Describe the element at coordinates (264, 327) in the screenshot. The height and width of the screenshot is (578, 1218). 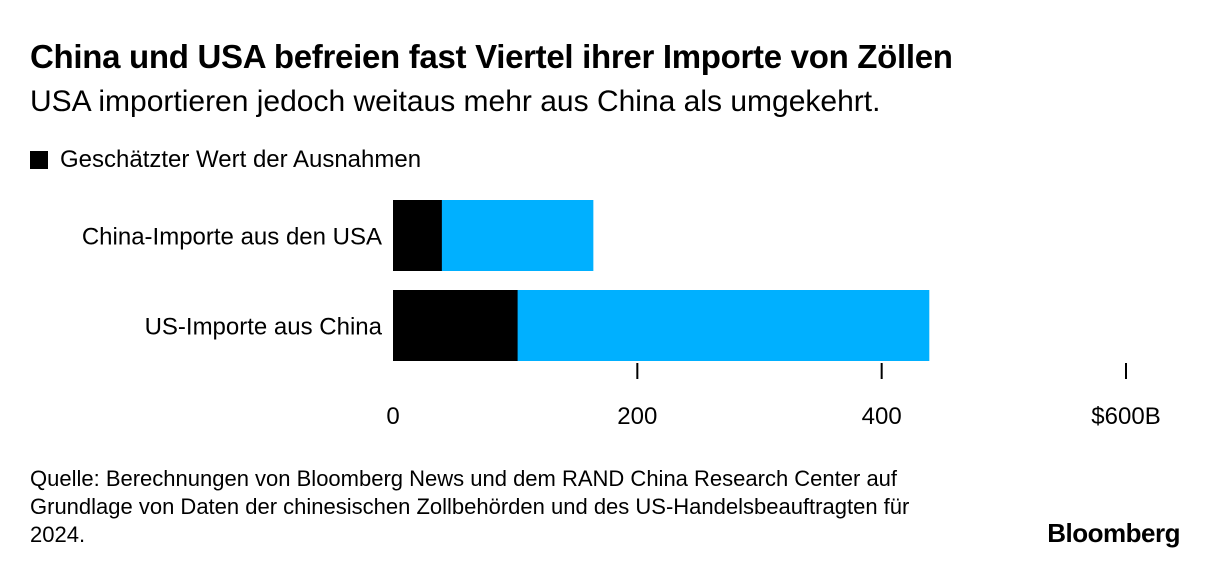
I see `category-label: US-Importe aus China` at that location.